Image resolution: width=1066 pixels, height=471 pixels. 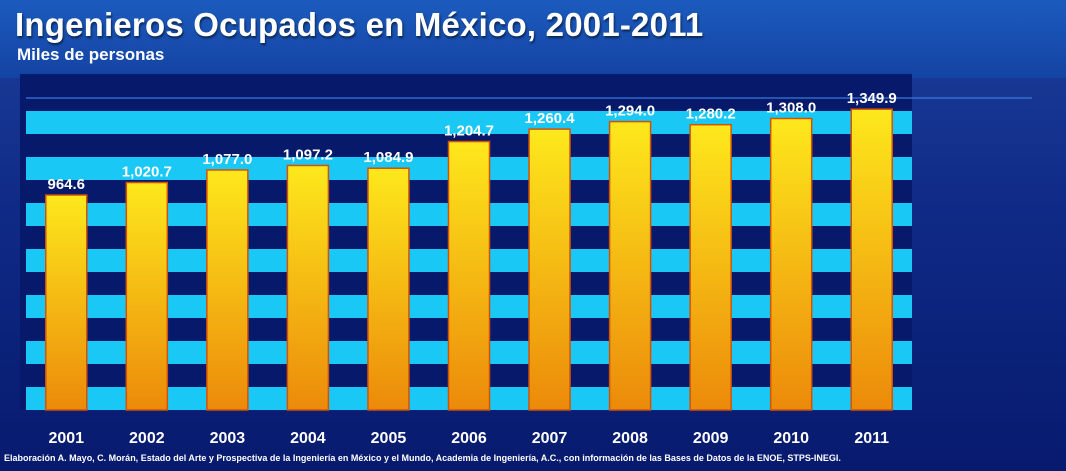 What do you see at coordinates (308, 154) in the screenshot?
I see `data-label: 1,097.2` at bounding box center [308, 154].